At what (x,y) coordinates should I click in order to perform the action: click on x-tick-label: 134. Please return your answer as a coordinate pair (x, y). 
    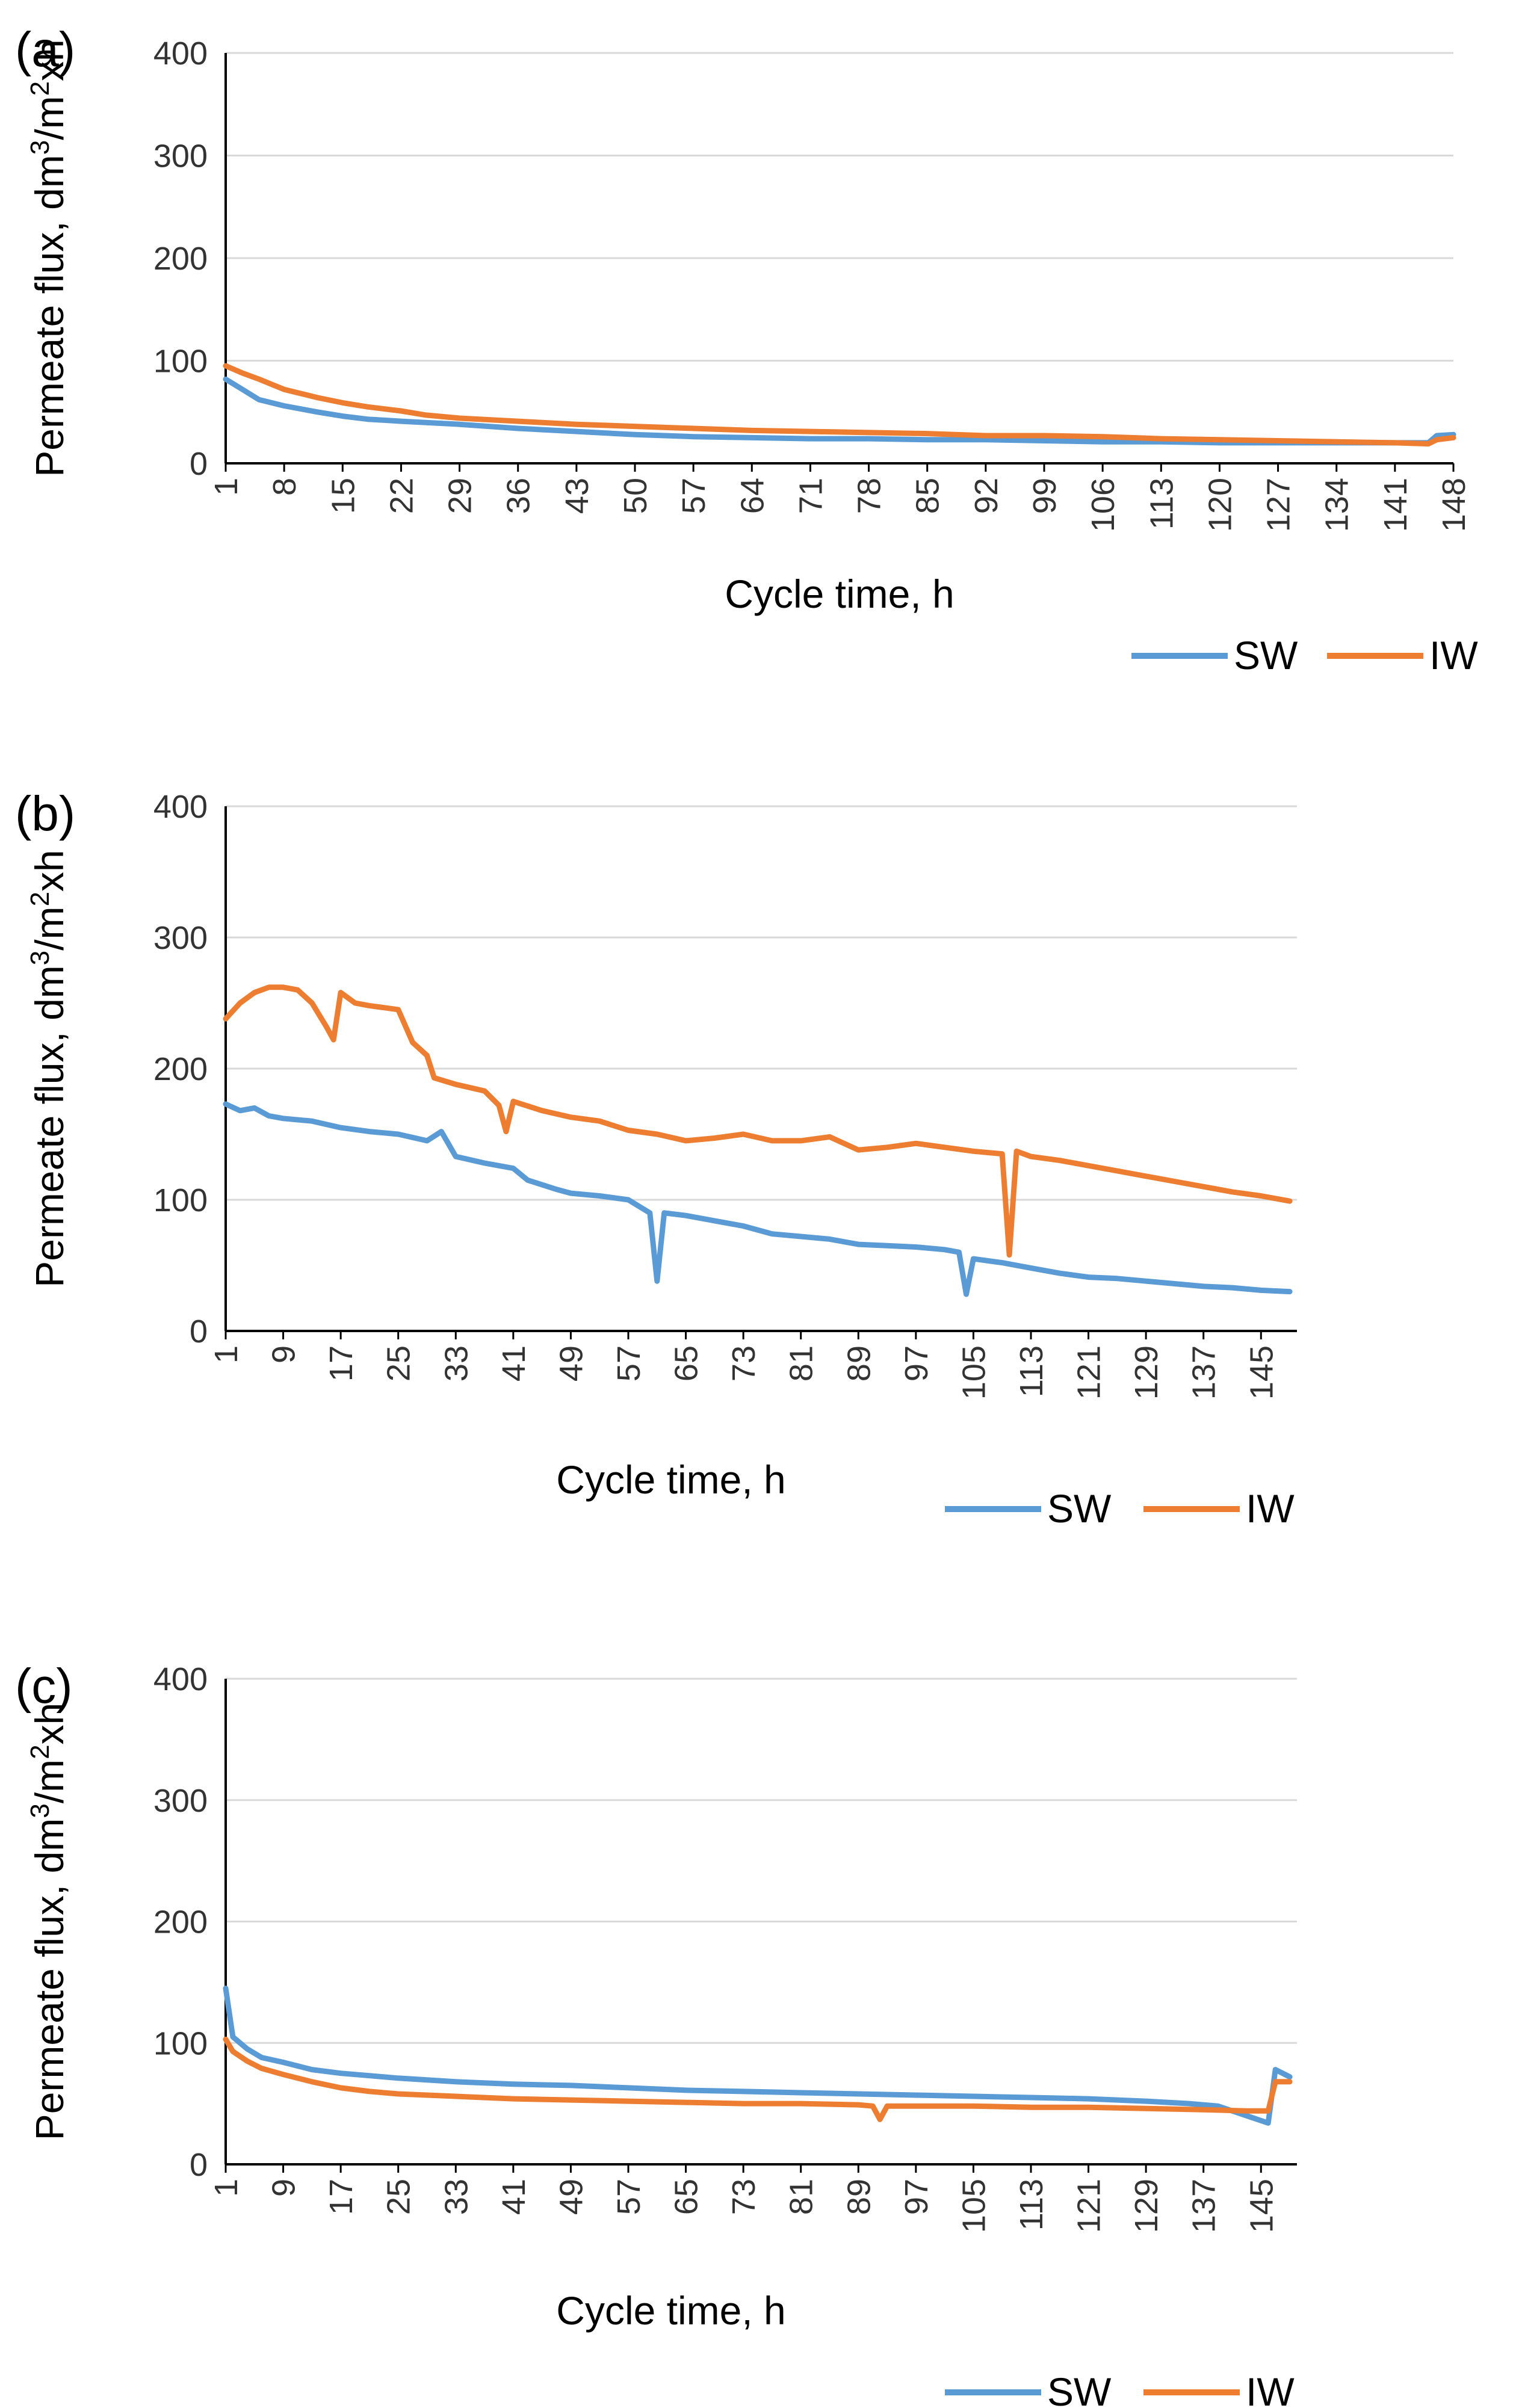
    Looking at the image, I should click on (1337, 505).